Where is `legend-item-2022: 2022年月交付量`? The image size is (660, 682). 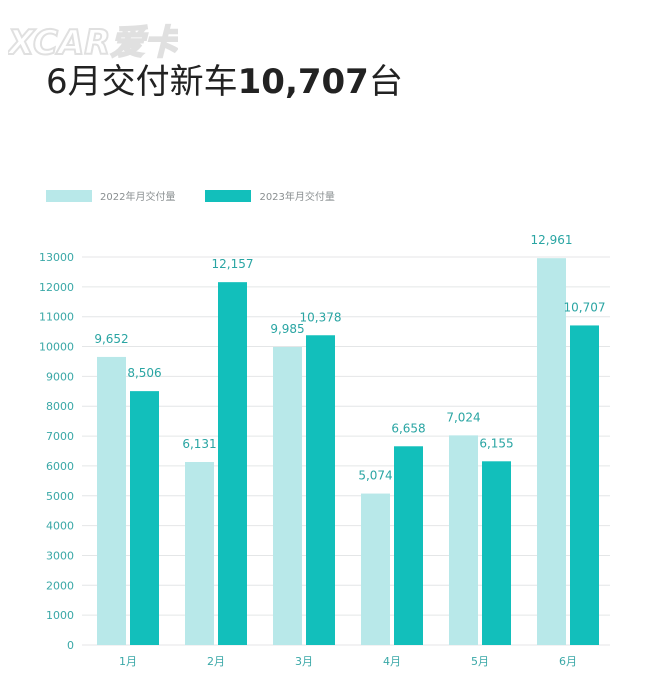 legend-item-2022: 2022年月交付量 is located at coordinates (110, 195).